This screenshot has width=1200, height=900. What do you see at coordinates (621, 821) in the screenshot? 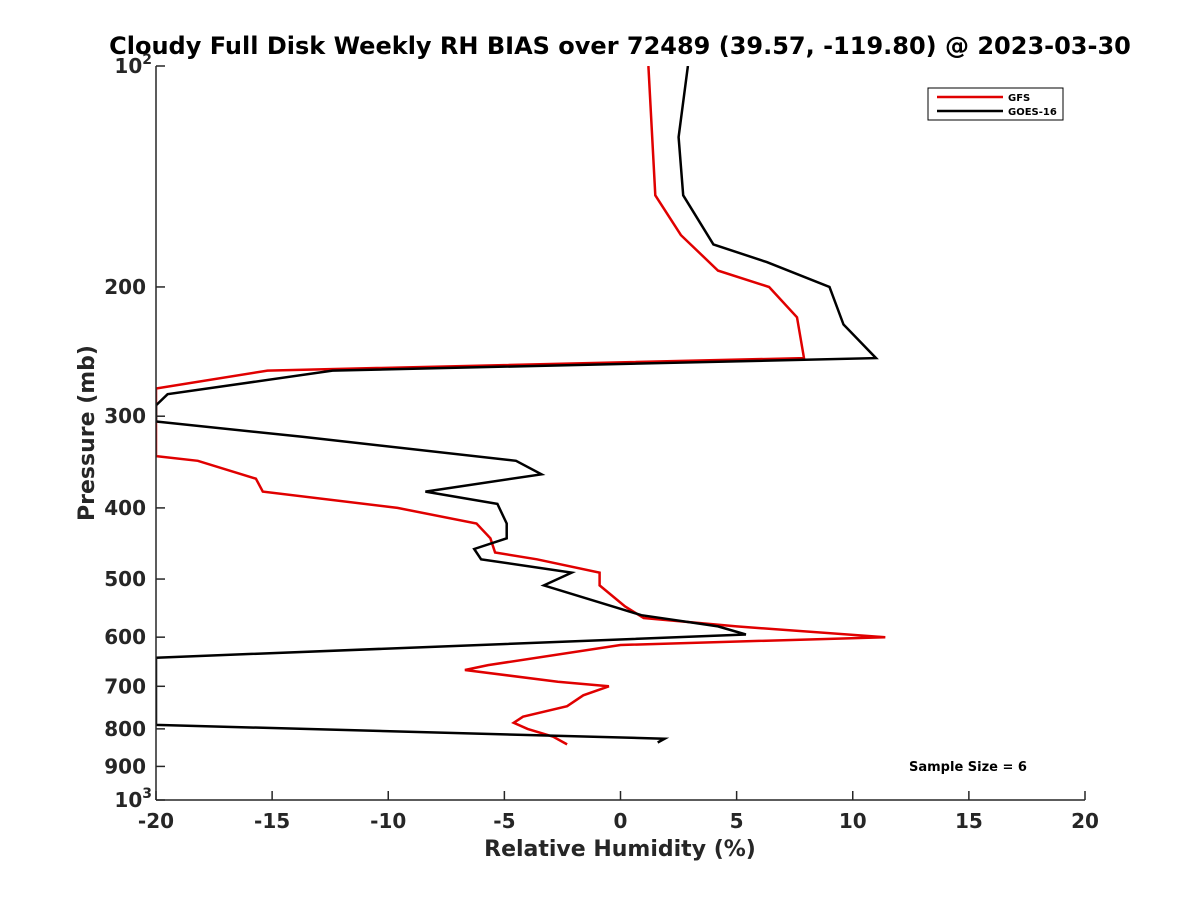
I see `x-tick-label: 0` at bounding box center [621, 821].